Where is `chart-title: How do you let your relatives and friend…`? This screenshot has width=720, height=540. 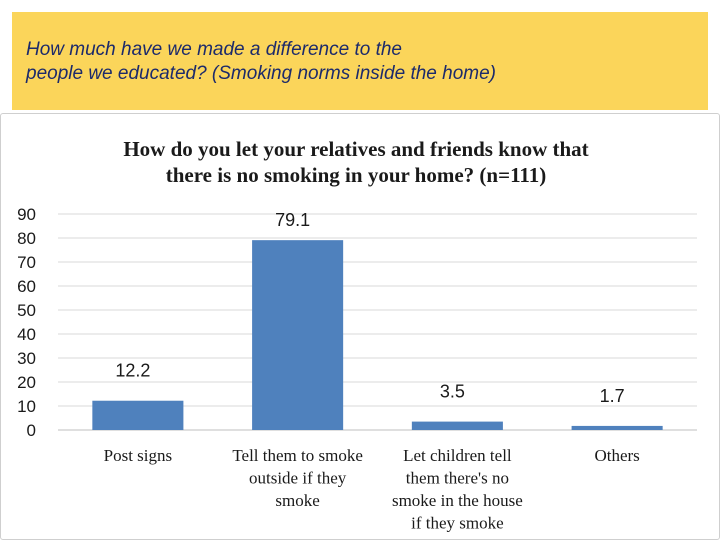 chart-title: How do you let your relatives and friend… is located at coordinates (356, 162).